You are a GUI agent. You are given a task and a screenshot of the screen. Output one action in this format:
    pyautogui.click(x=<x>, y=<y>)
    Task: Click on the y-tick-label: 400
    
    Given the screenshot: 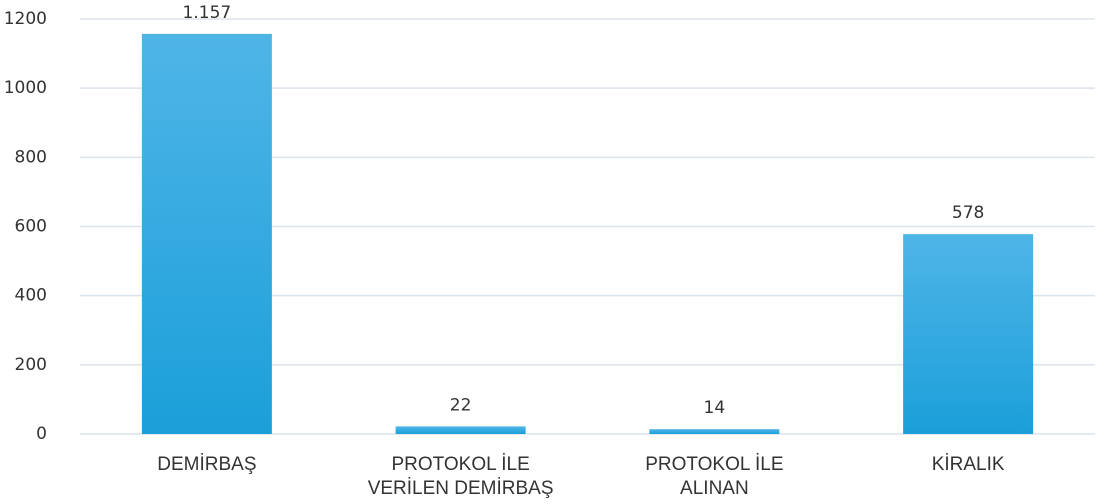 What is the action you would take?
    pyautogui.click(x=31, y=296)
    